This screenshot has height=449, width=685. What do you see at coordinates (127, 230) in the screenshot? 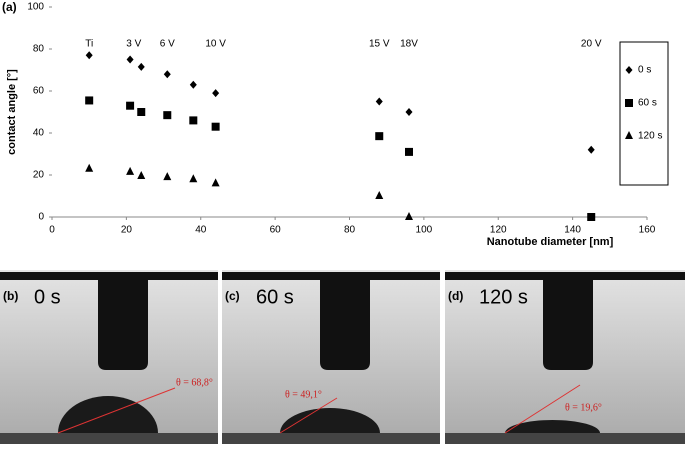
I see `x-tick-label: 20` at bounding box center [127, 230].